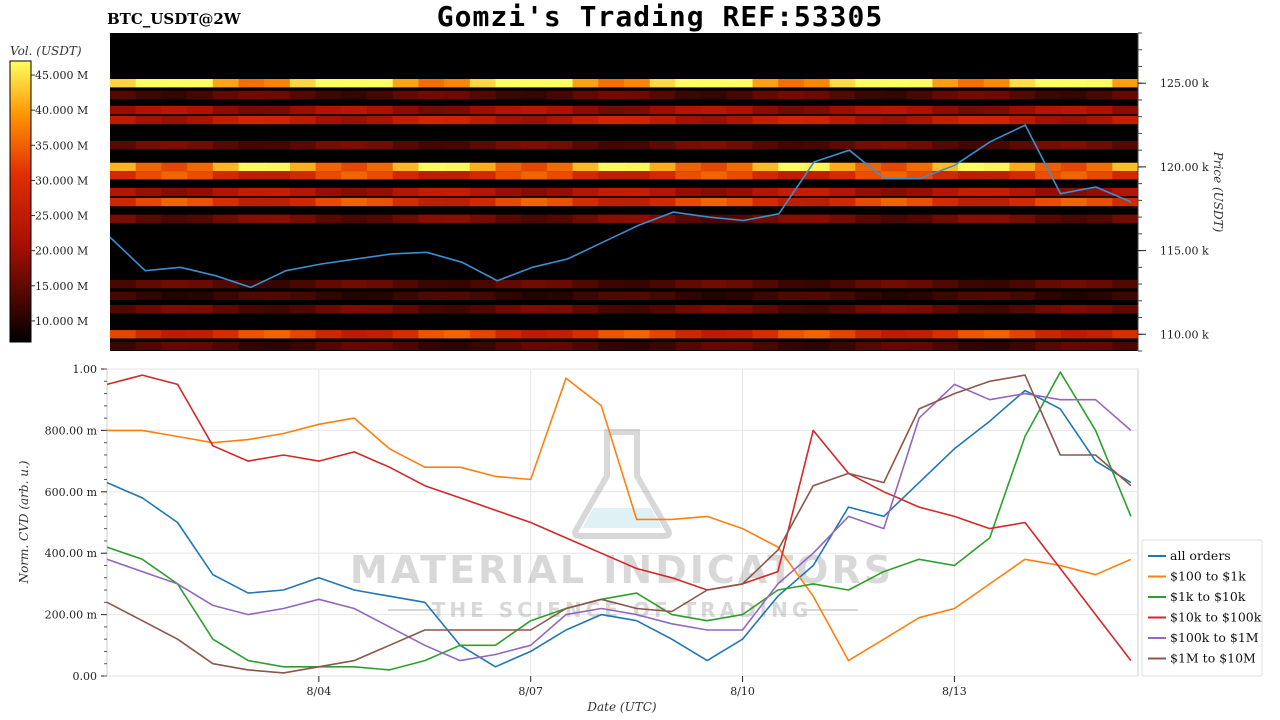 This screenshot has width=1280, height=720. I want to click on price-tick-label: 125.00 k, so click(1184, 83).